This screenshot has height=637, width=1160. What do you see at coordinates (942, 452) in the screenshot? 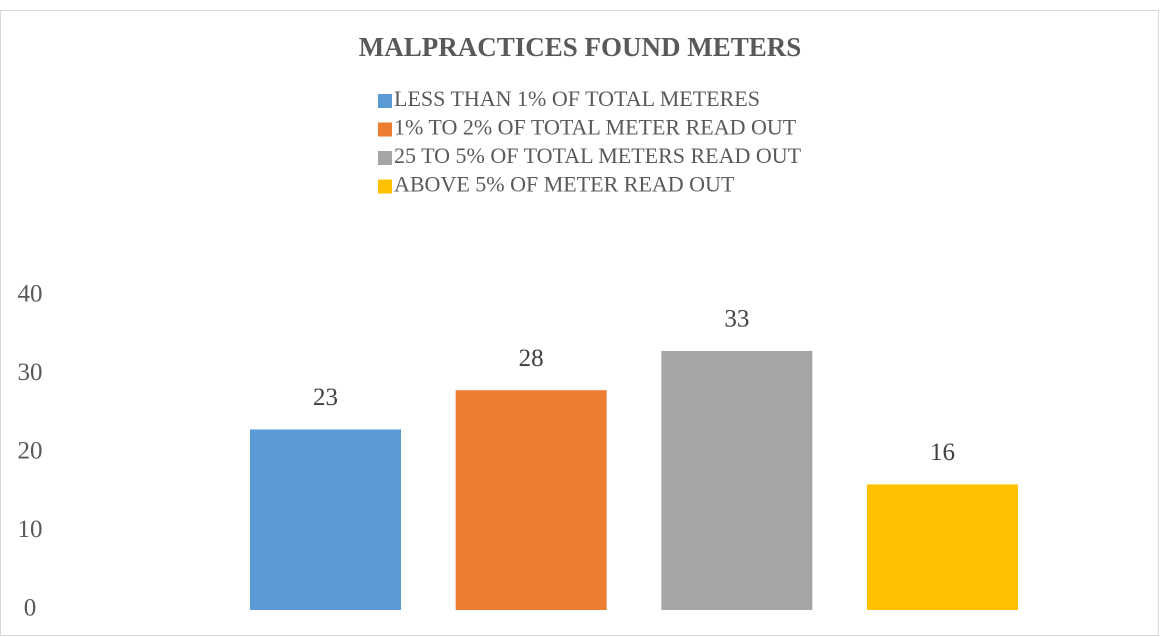
I see `data-label: 16` at bounding box center [942, 452].